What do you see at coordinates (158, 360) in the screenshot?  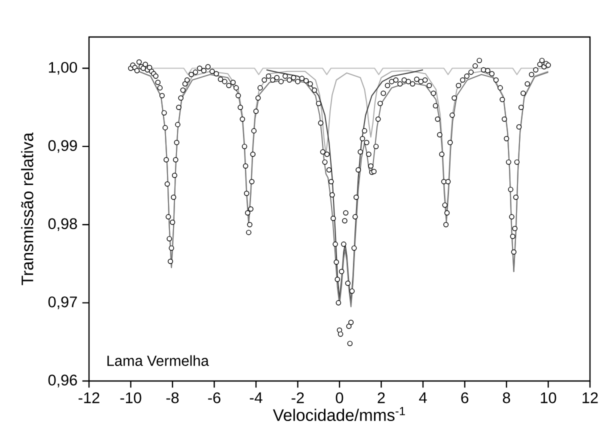 I see `annotation: Lama Vermelha` at bounding box center [158, 360].